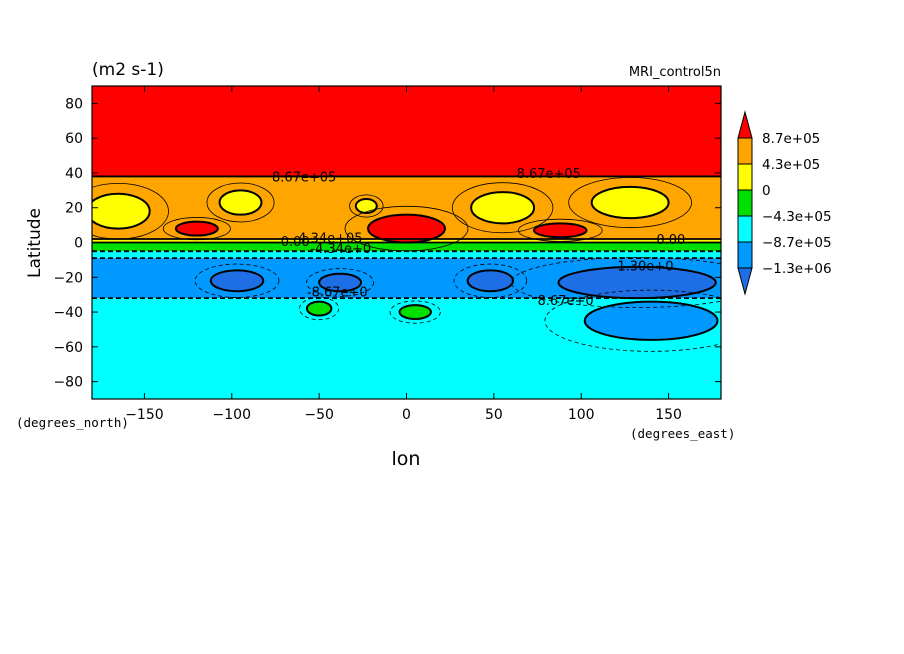  What do you see at coordinates (643, 266) in the screenshot?
I see `contour-label: -1.30e+0` at bounding box center [643, 266].